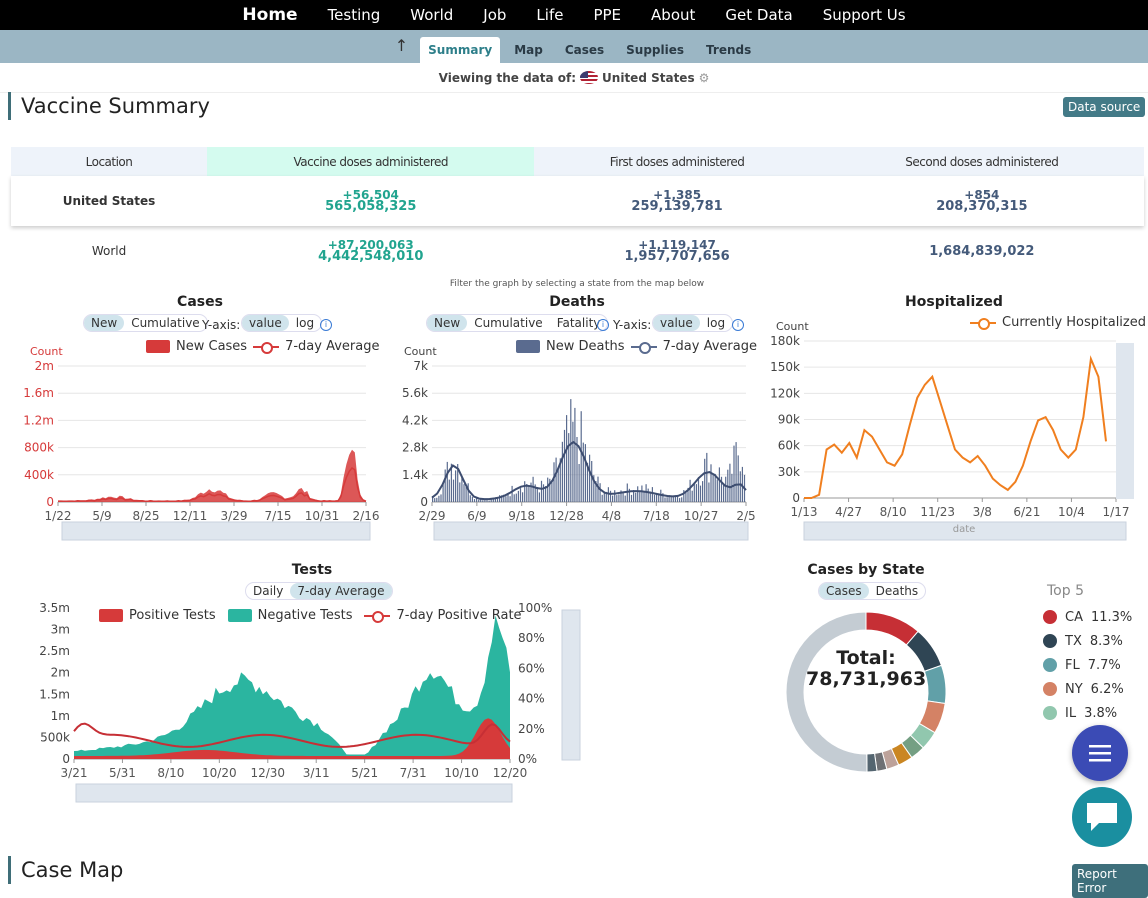  Describe the element at coordinates (585, 346) in the screenshot. I see `legend-new-deaths: New Deaths` at that location.